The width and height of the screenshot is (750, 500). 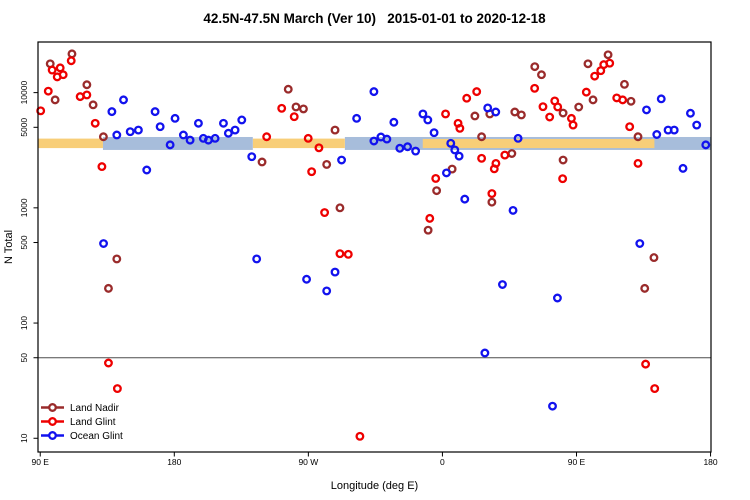 I want to click on target-band, so click(x=70, y=143).